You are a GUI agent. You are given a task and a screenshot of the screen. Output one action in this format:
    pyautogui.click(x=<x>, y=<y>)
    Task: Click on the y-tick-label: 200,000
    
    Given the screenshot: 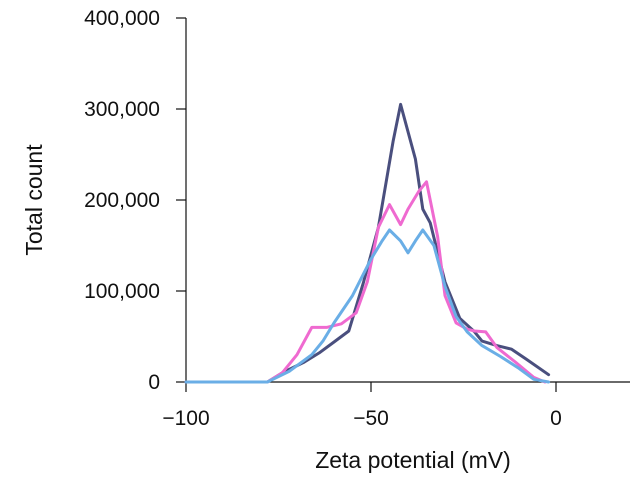 What is the action you would take?
    pyautogui.click(x=122, y=200)
    